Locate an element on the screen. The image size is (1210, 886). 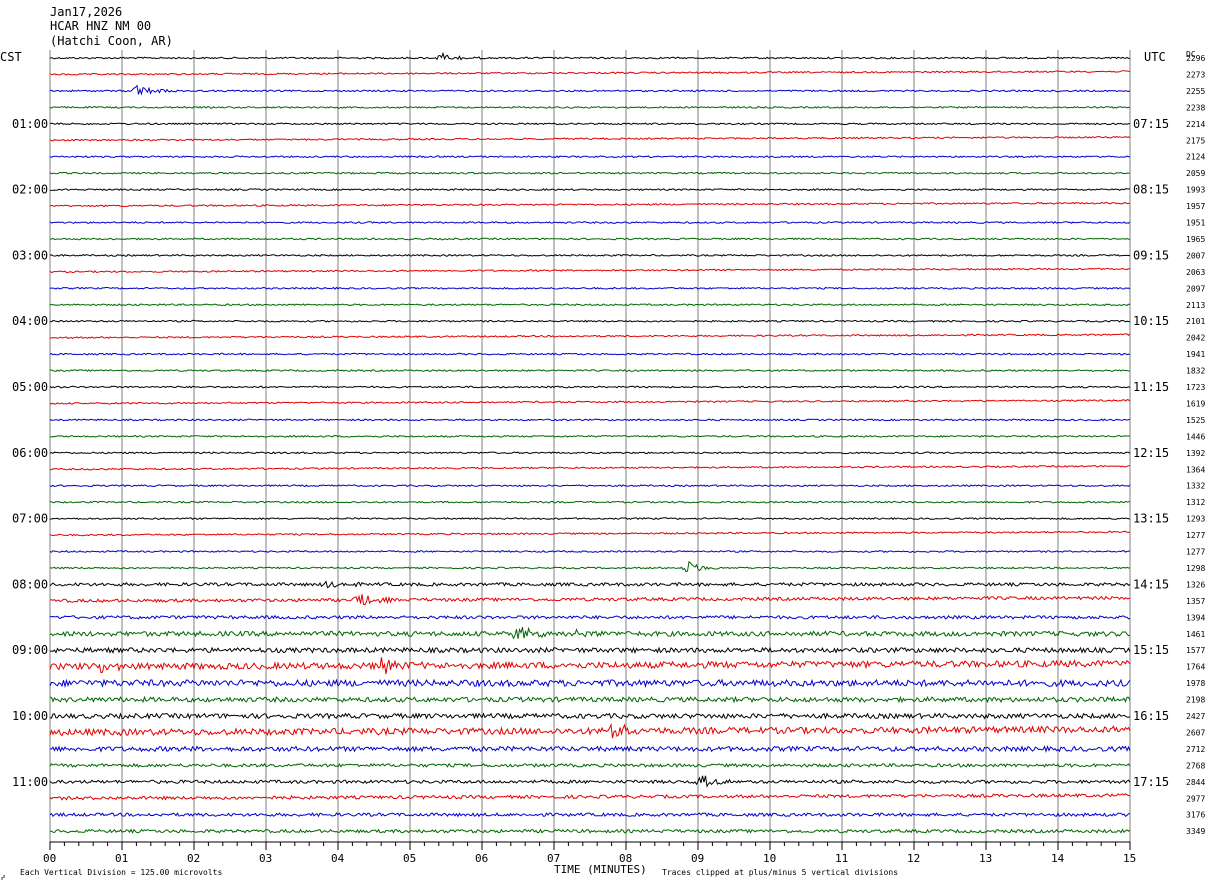
dc-offset-label: 2007 is located at coordinates (1195, 255).